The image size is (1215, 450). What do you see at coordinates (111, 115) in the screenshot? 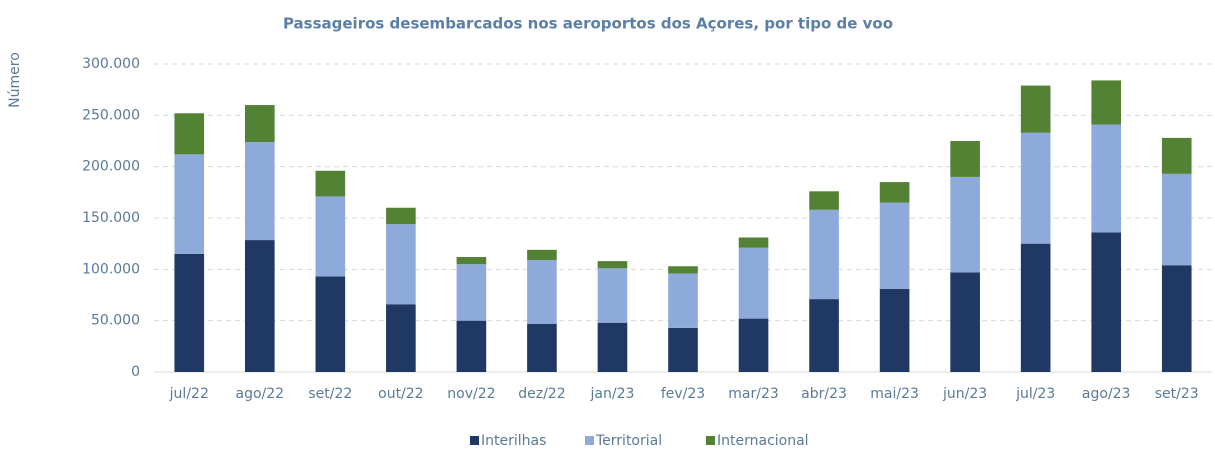
I see `y-tick-label: 250.000` at bounding box center [111, 115].